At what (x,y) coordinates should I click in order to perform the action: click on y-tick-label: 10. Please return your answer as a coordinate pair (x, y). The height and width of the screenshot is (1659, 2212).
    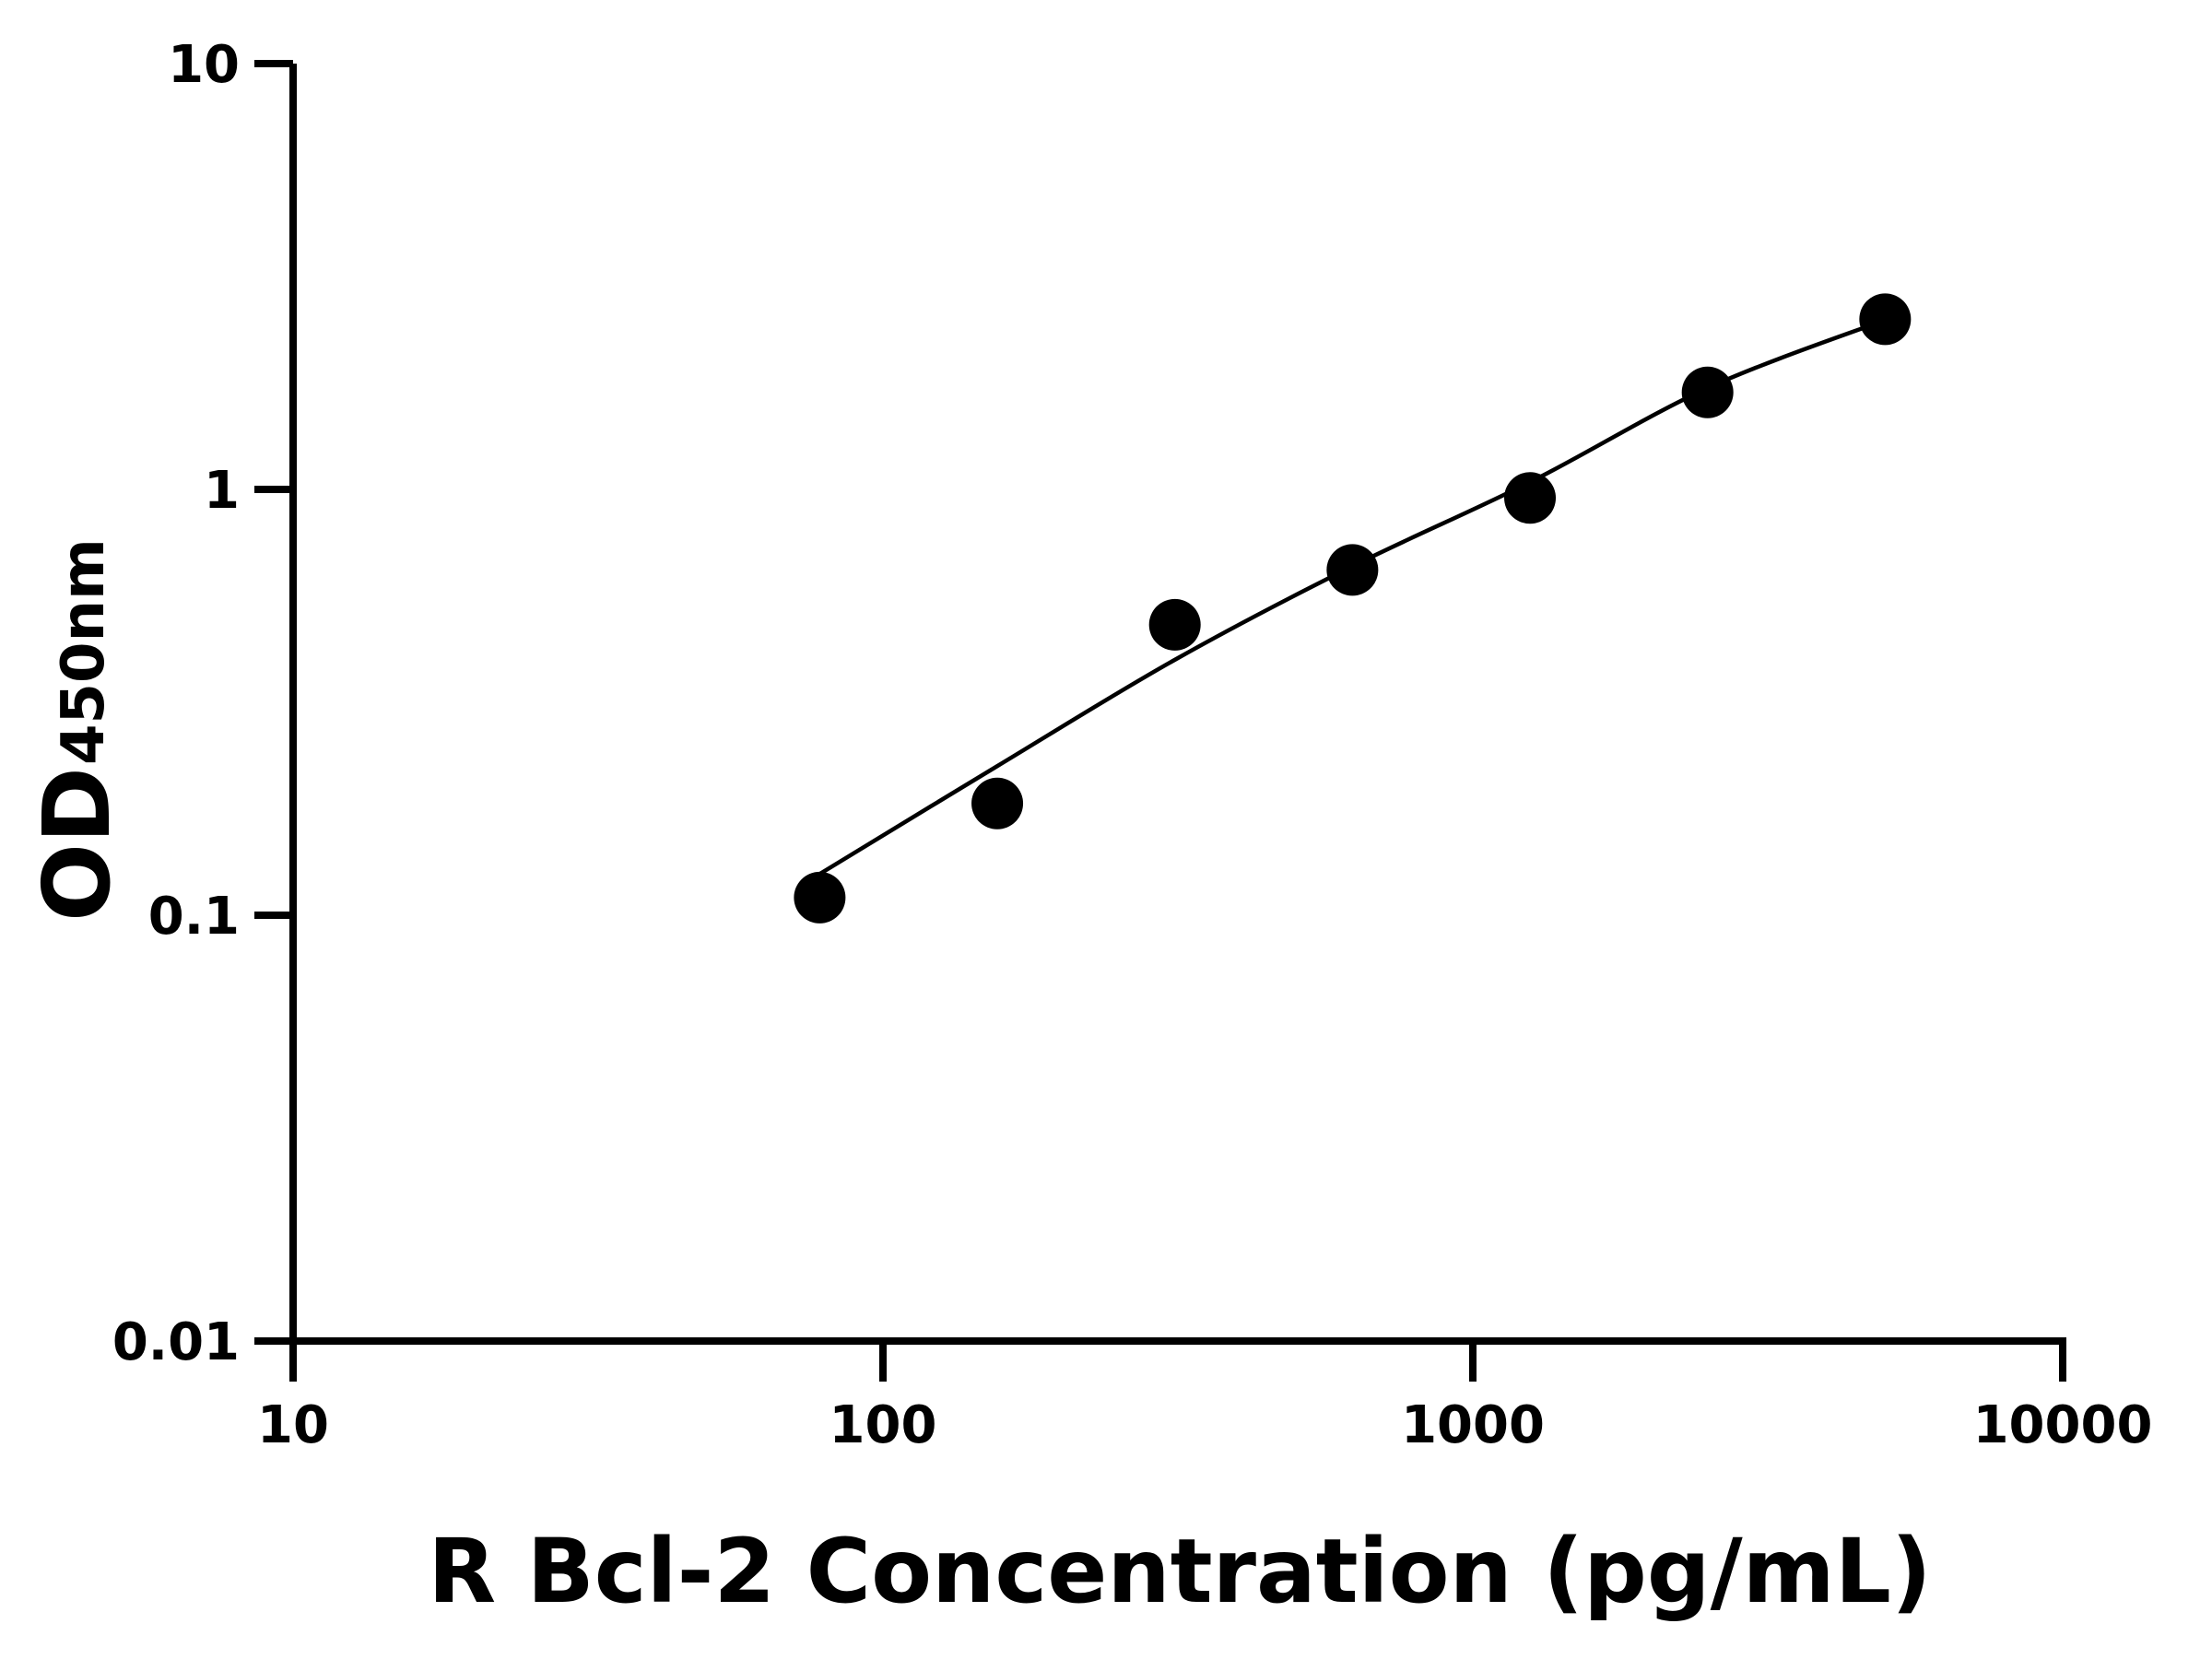
    Looking at the image, I should click on (204, 65).